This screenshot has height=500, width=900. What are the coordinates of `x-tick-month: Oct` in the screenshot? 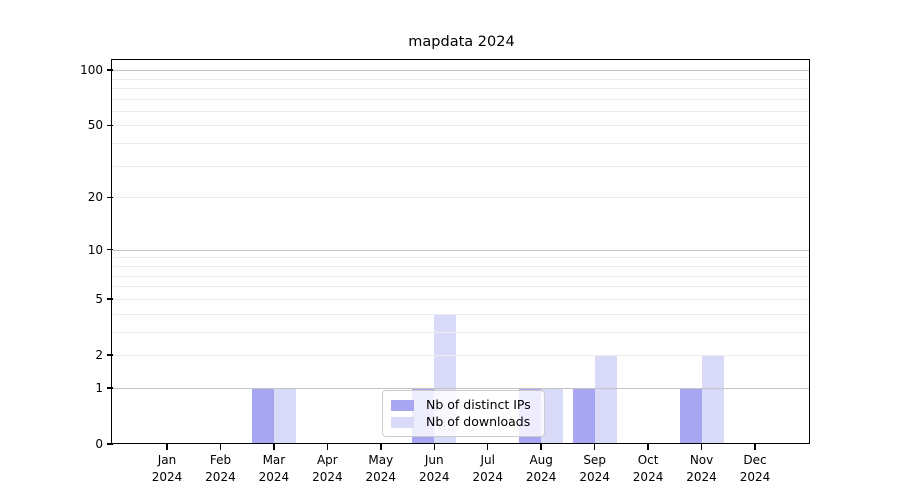 It's located at (648, 460).